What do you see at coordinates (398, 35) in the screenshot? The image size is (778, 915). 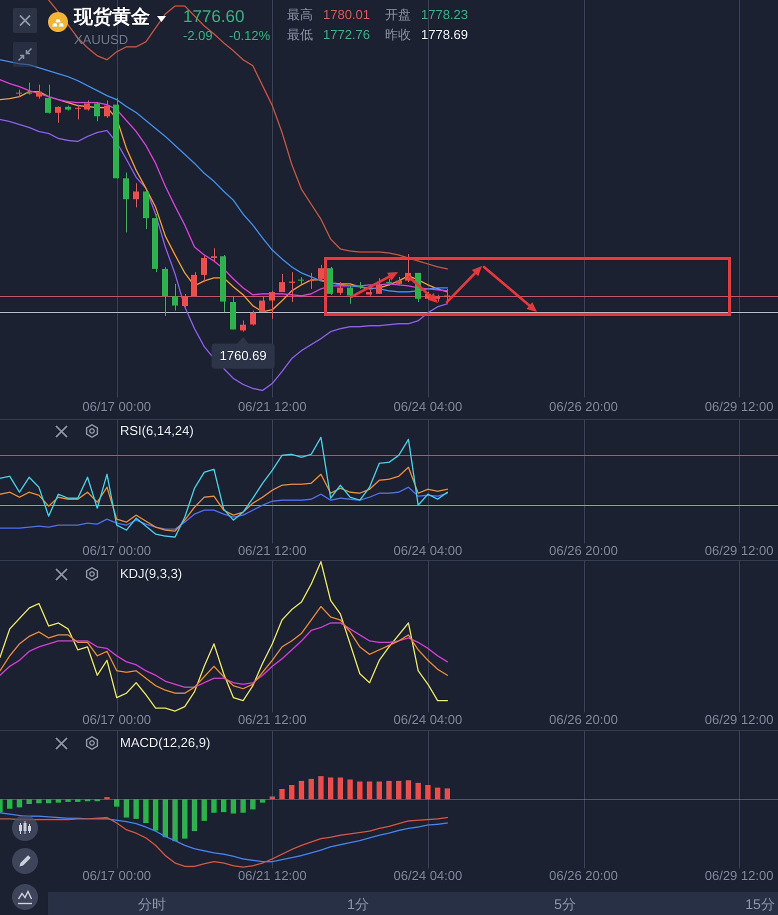 I see `text: 昨收` at bounding box center [398, 35].